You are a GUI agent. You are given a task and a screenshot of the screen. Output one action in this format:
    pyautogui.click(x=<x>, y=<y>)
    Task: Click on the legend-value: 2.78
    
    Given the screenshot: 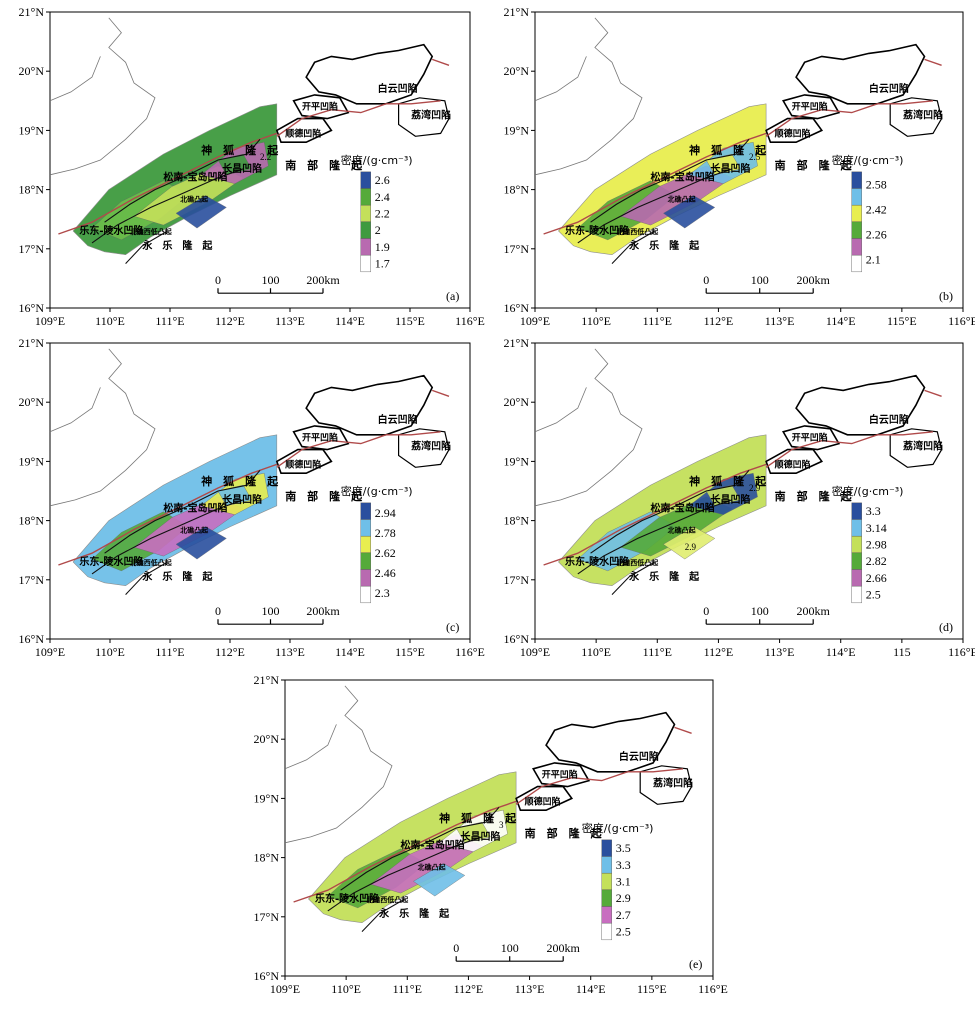 What is the action you would take?
    pyautogui.click(x=385, y=533)
    